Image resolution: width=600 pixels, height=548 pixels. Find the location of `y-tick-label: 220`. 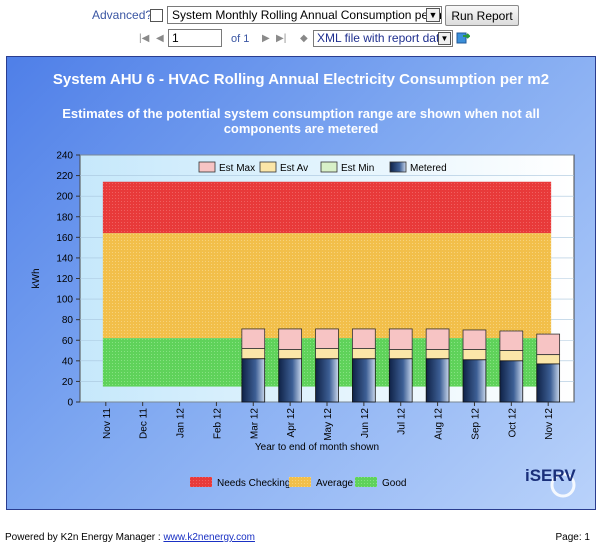

y-tick-label: 220 is located at coordinates (64, 176).